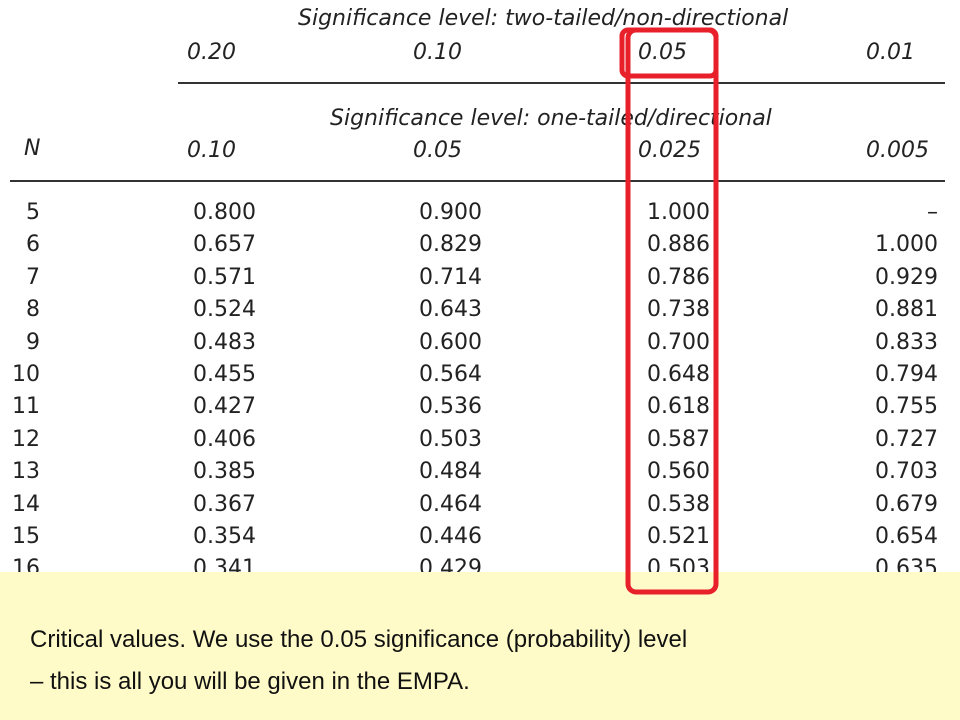  What do you see at coordinates (678, 504) in the screenshot?
I see `critical-value: 0.538` at bounding box center [678, 504].